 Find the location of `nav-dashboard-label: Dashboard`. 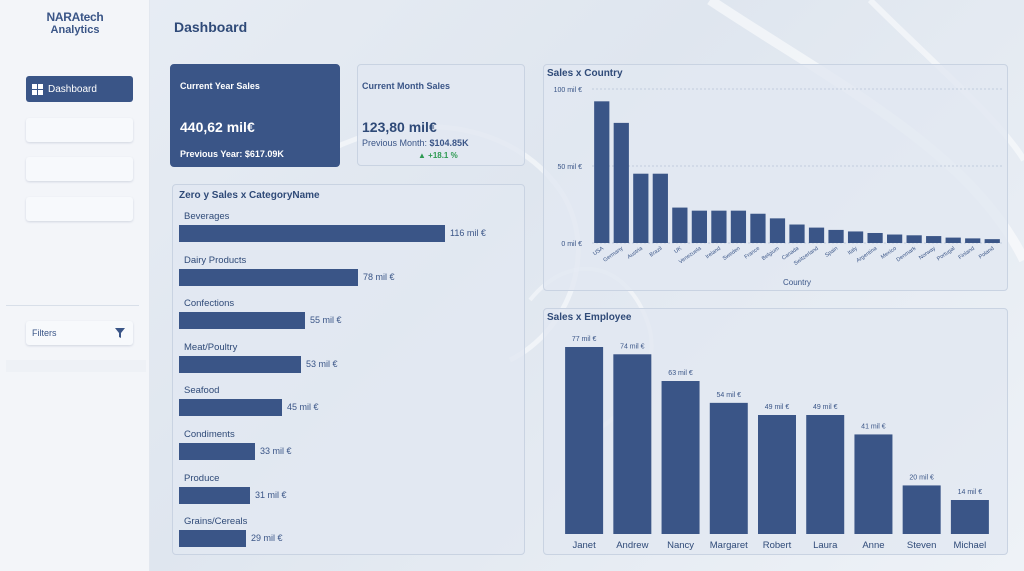

nav-dashboard-label: Dashboard is located at coordinates (72, 89).